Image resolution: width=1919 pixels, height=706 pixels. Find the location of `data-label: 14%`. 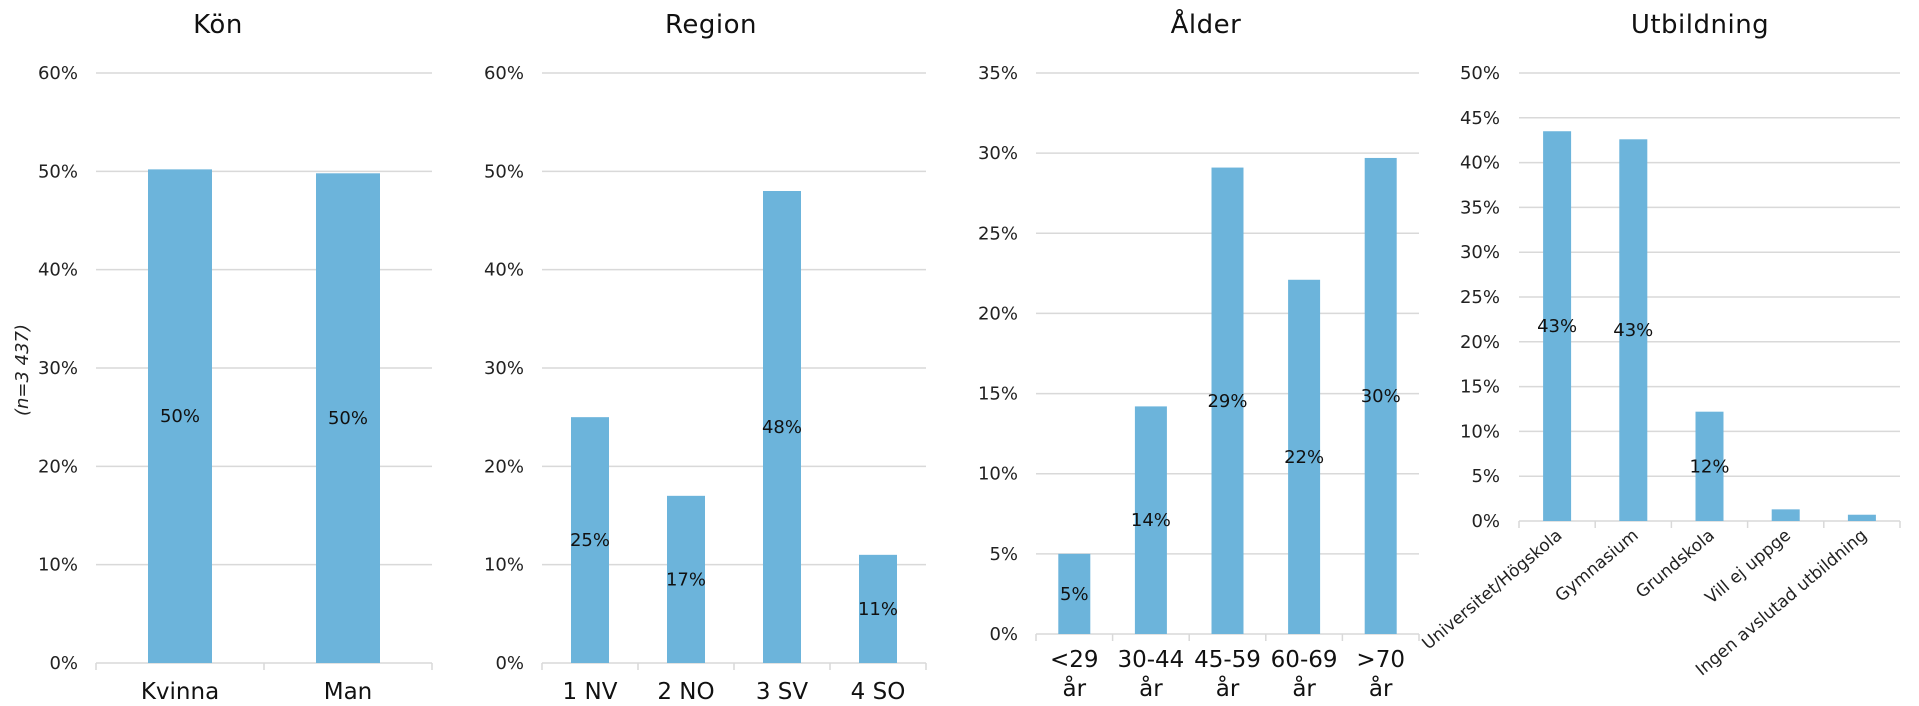

data-label: 14% is located at coordinates (1151, 520).